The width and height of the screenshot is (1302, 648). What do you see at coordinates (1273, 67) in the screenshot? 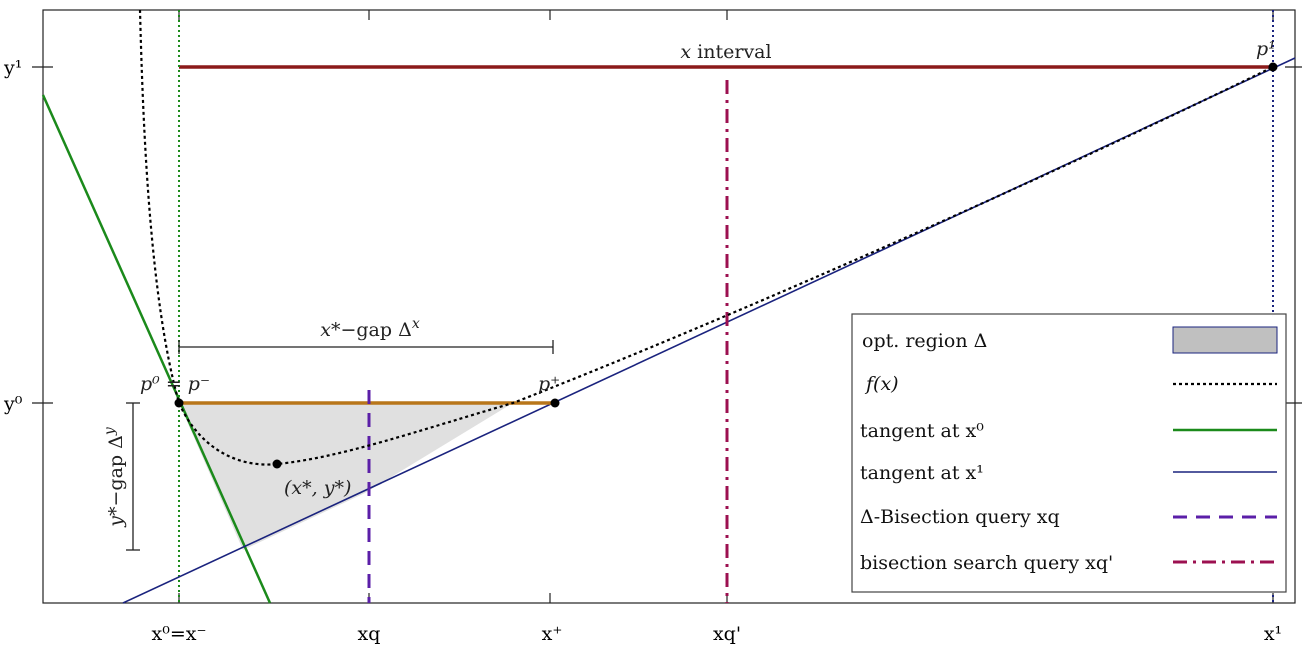
I see `point-p1` at bounding box center [1273, 67].